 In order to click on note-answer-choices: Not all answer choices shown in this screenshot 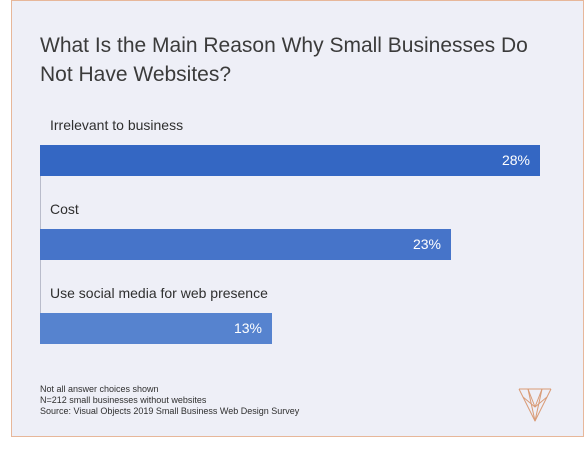, I will do `click(99, 389)`.